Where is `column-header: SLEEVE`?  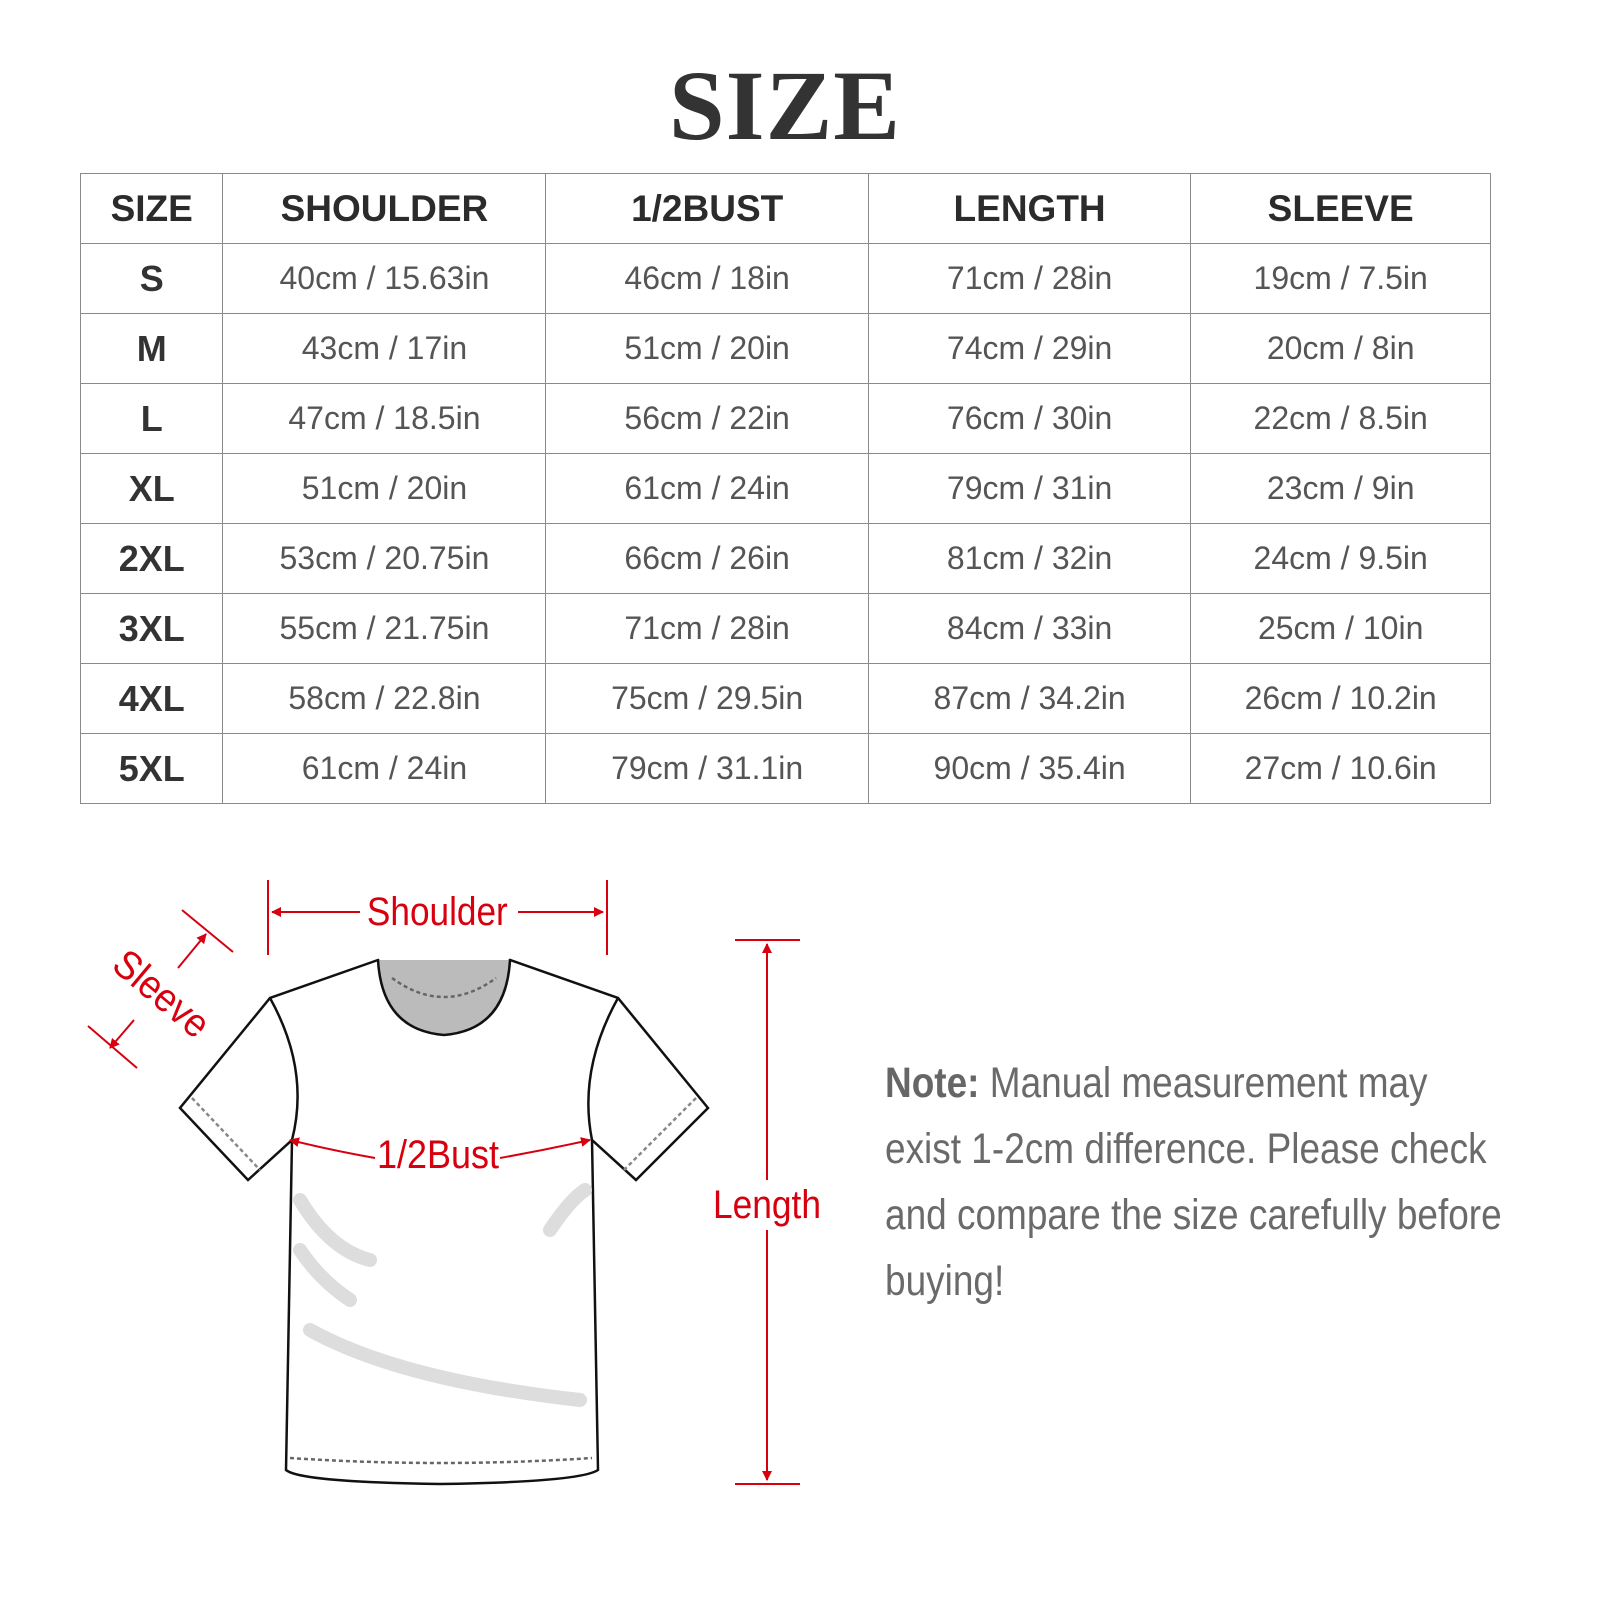 column-header: SLEEVE is located at coordinates (1340, 208).